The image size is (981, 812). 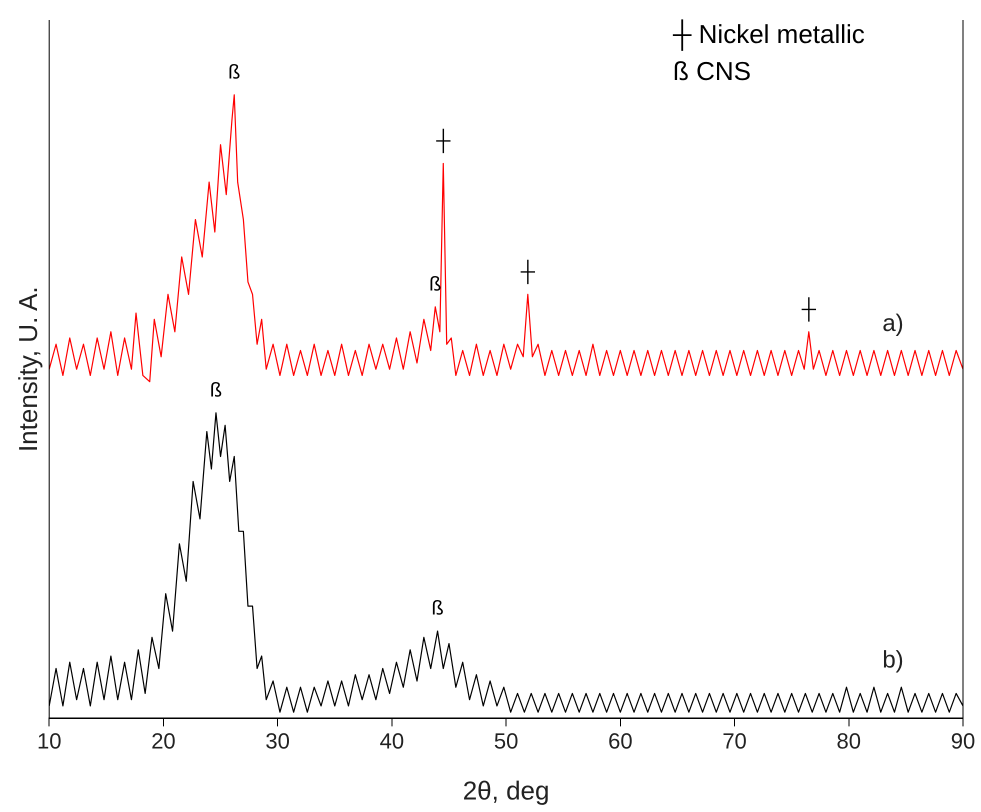 I want to click on x-tick-label: 10, so click(x=49, y=741).